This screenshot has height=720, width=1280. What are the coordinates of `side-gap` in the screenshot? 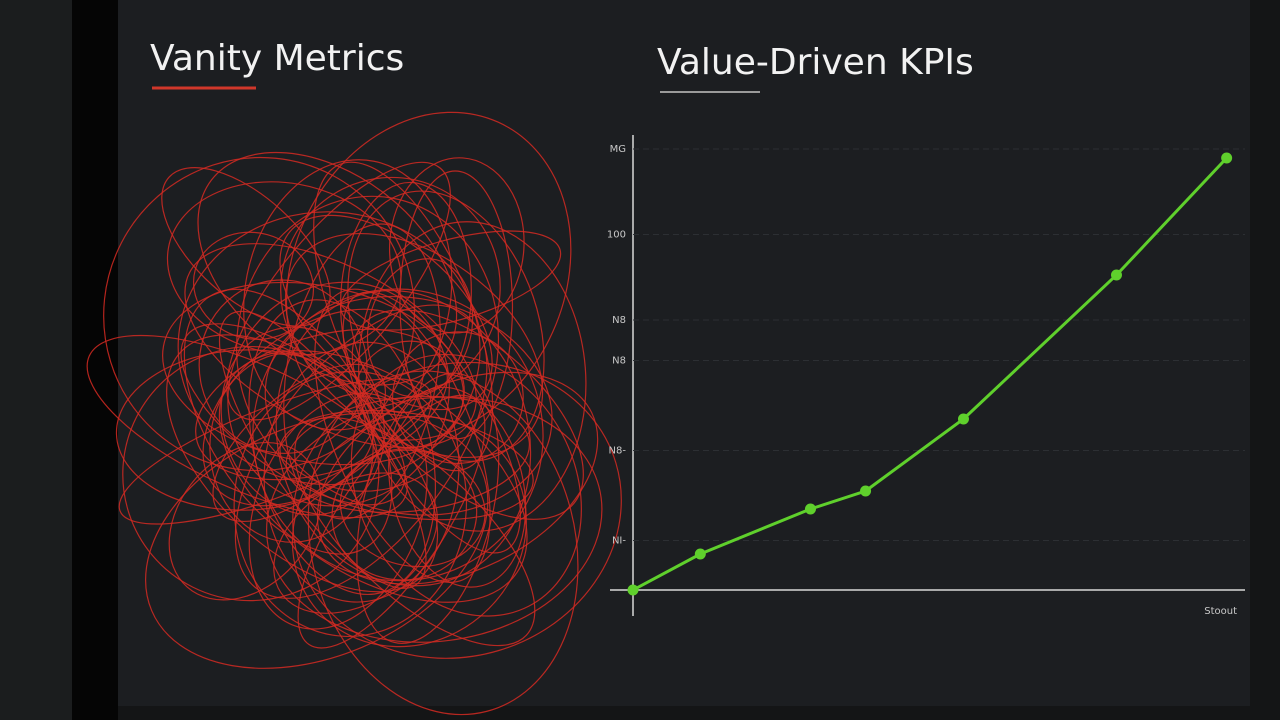 It's located at (95, 360).